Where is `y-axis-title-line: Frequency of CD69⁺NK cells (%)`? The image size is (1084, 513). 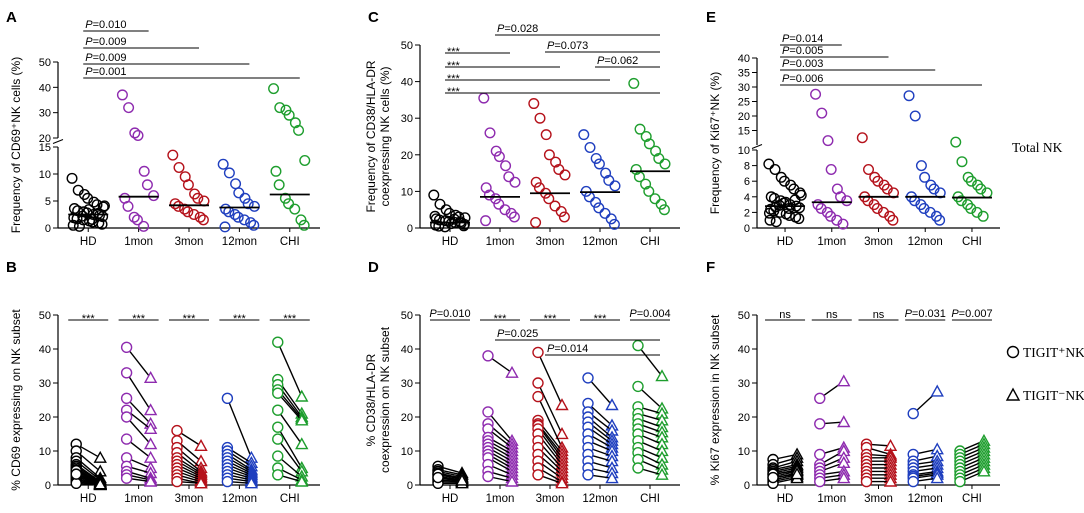
y-axis-title-line: Frequency of CD69⁺NK cells (%) is located at coordinates (16, 145).